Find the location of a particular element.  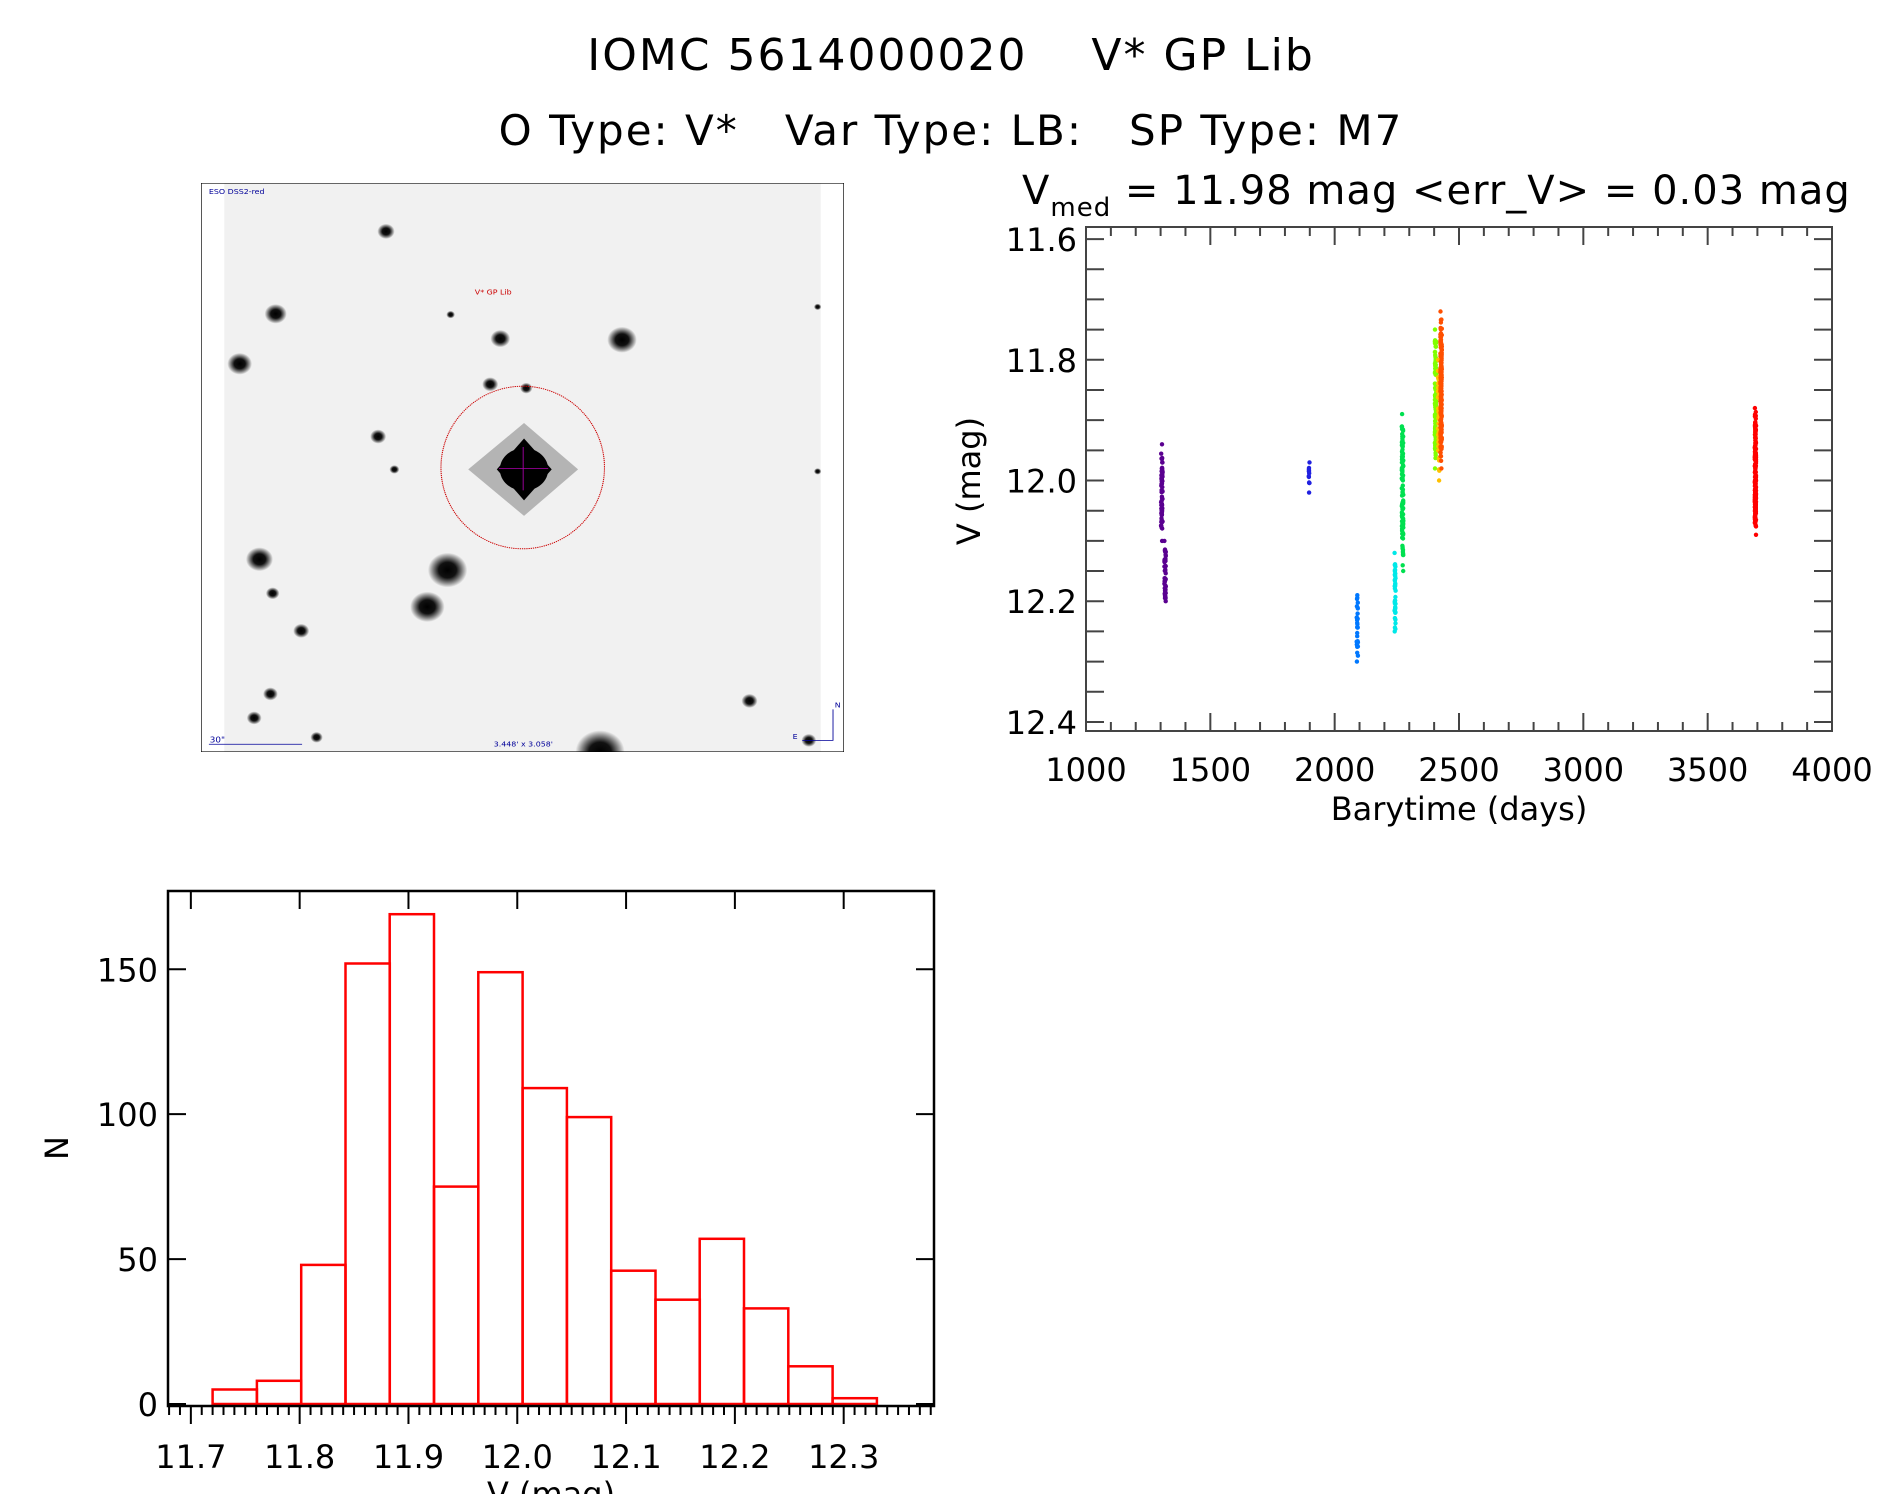

y-axis-label: V (mag) is located at coordinates (969, 481).